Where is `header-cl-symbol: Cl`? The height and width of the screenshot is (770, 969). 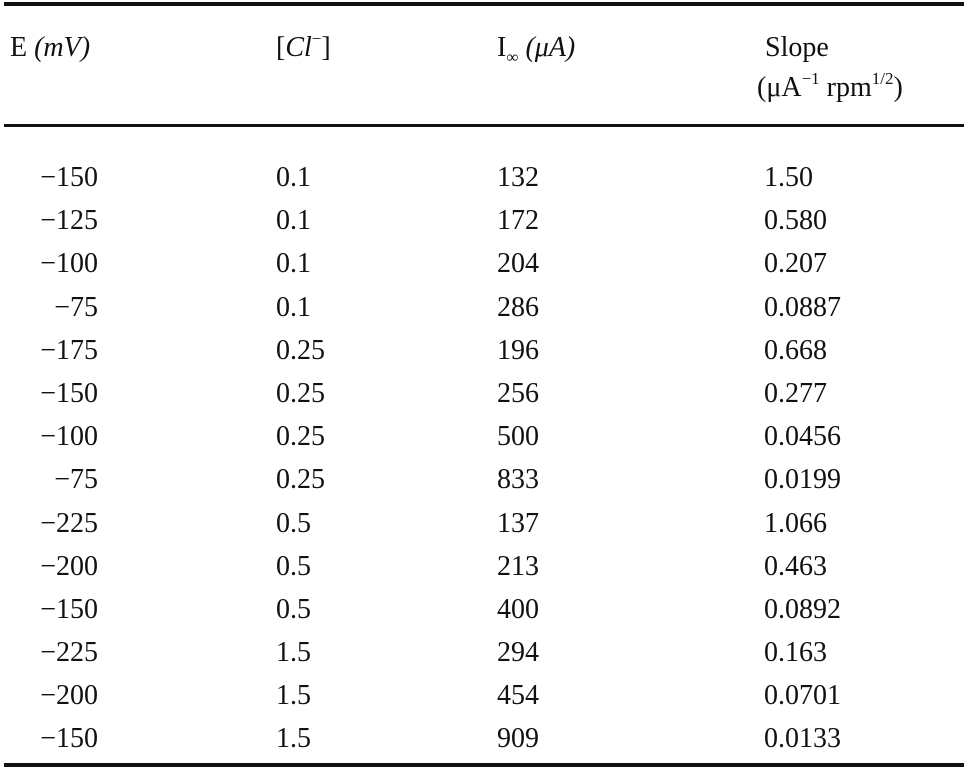
header-cl-symbol: Cl is located at coordinates (298, 47).